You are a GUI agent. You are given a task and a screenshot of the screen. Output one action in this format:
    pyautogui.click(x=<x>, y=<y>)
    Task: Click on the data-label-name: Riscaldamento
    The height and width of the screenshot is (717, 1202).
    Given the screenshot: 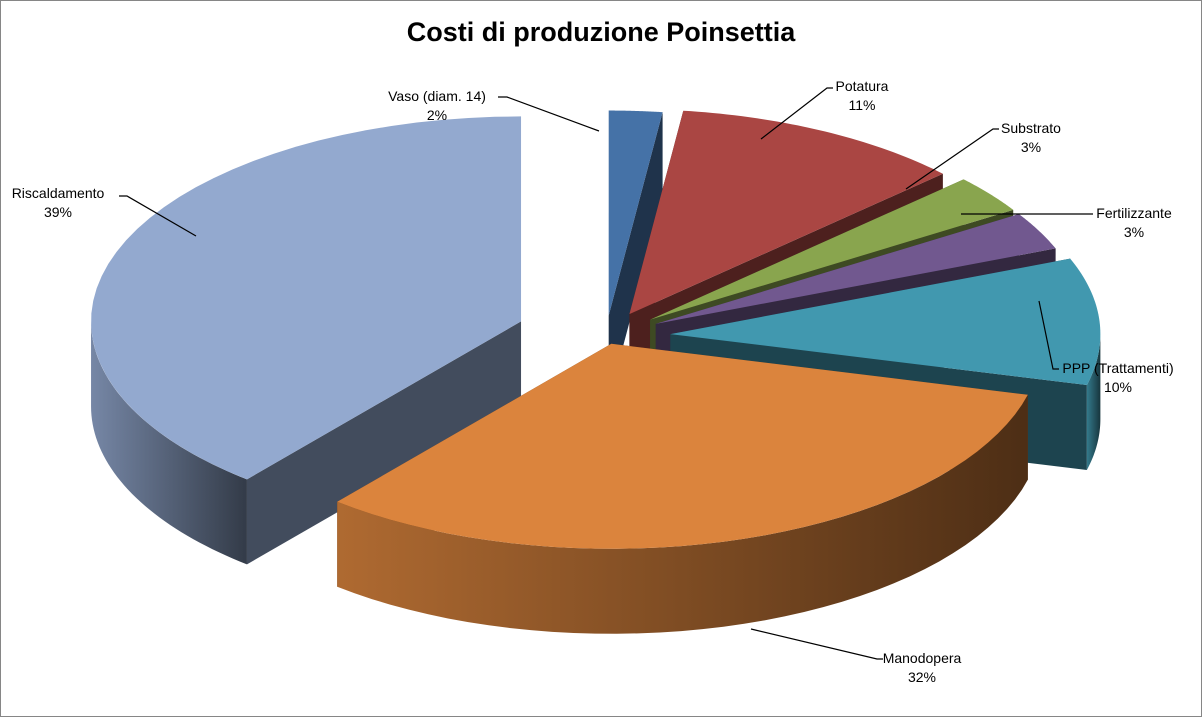 What is the action you would take?
    pyautogui.click(x=58, y=193)
    